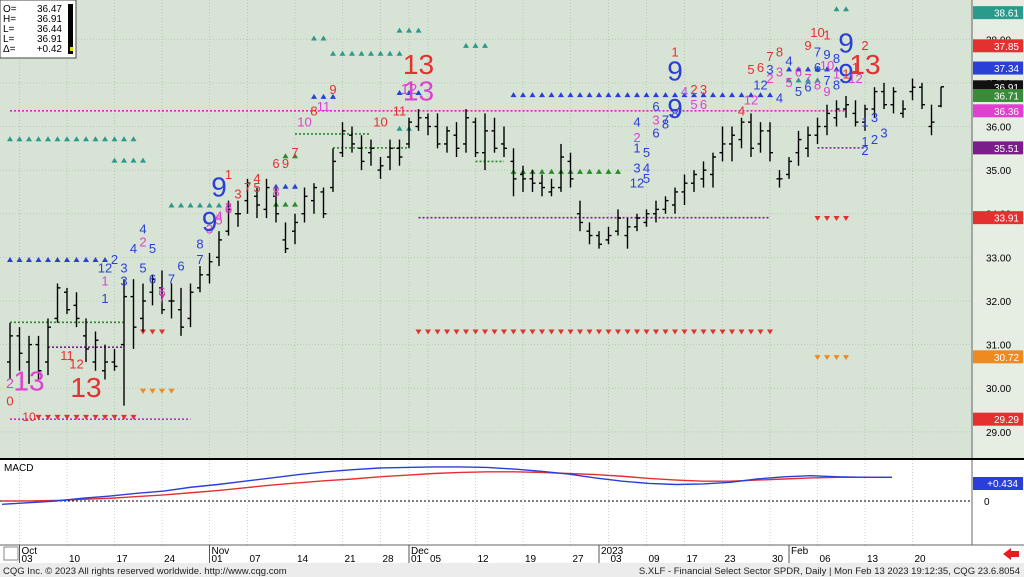 This screenshot has width=1024, height=577. Describe the element at coordinates (11, 553) in the screenshot. I see `scroll-box` at that location.